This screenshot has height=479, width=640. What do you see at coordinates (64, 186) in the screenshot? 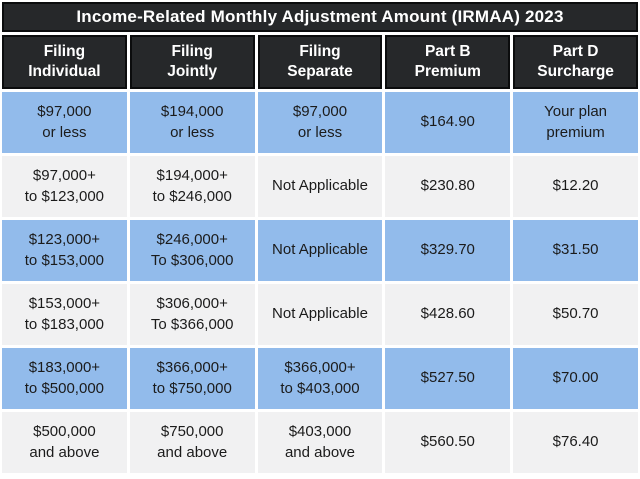
I see `table-cell-r2-filing-individual: $97,000+ to $123,000` at bounding box center [64, 186].